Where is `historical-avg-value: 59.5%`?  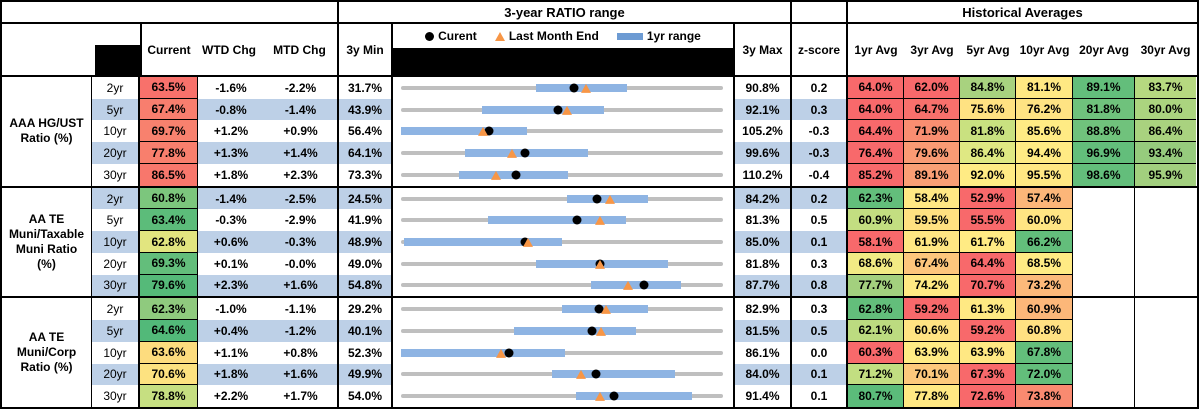
historical-avg-value: 59.5% is located at coordinates (932, 220).